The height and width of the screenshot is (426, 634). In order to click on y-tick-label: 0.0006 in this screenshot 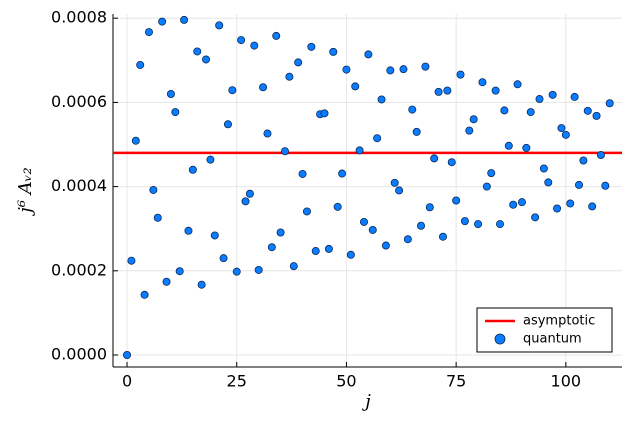, I will do `click(79, 101)`.